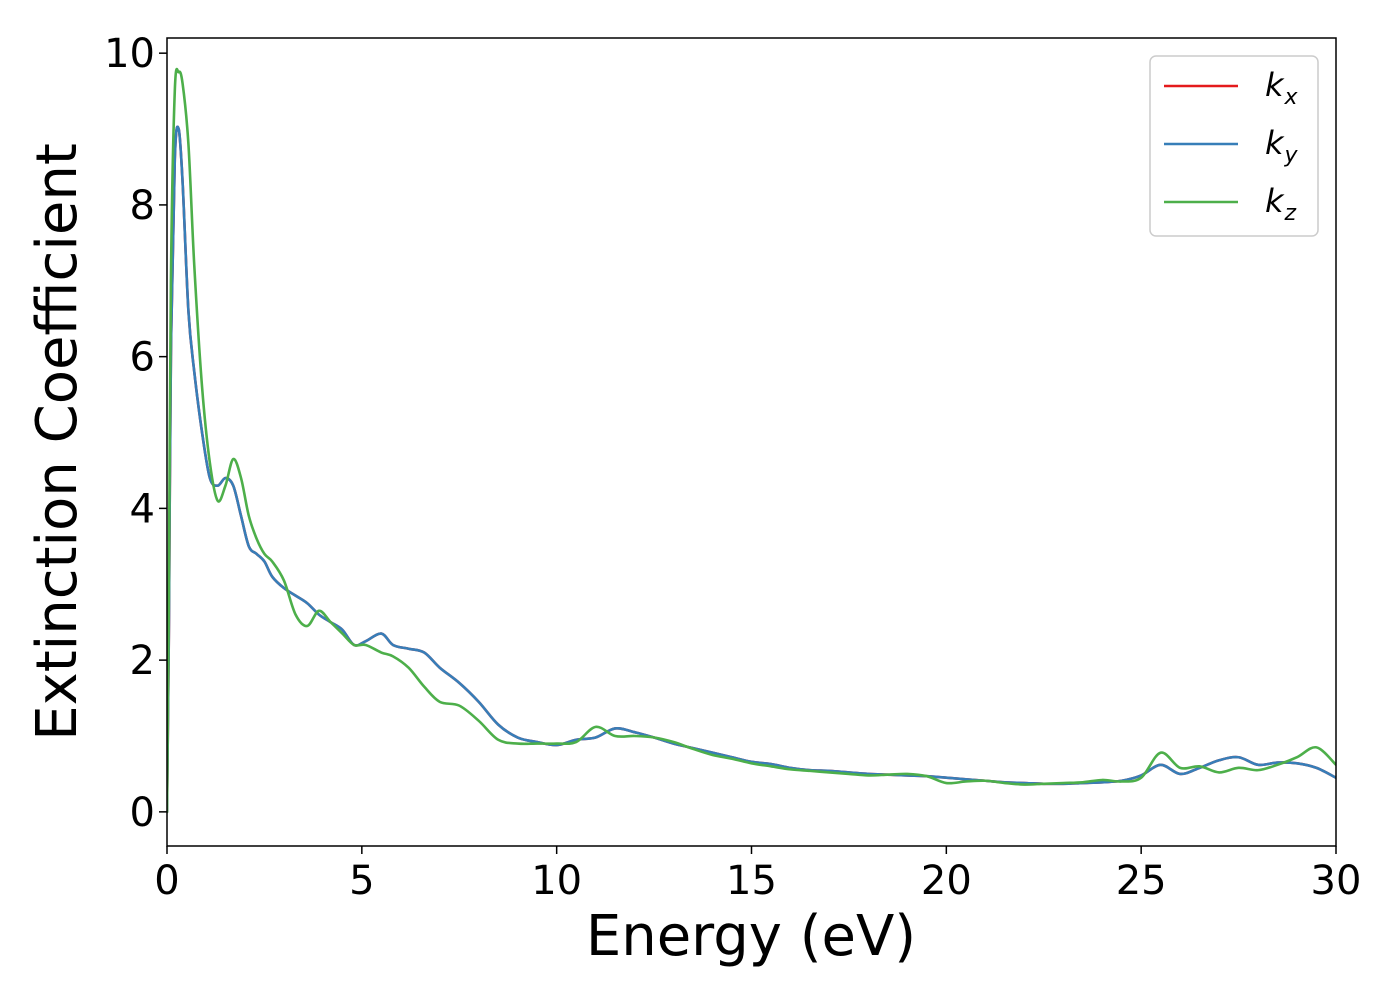 This screenshot has width=1400, height=1000. What do you see at coordinates (751, 881) in the screenshot?
I see `x-tick-label: 15` at bounding box center [751, 881].